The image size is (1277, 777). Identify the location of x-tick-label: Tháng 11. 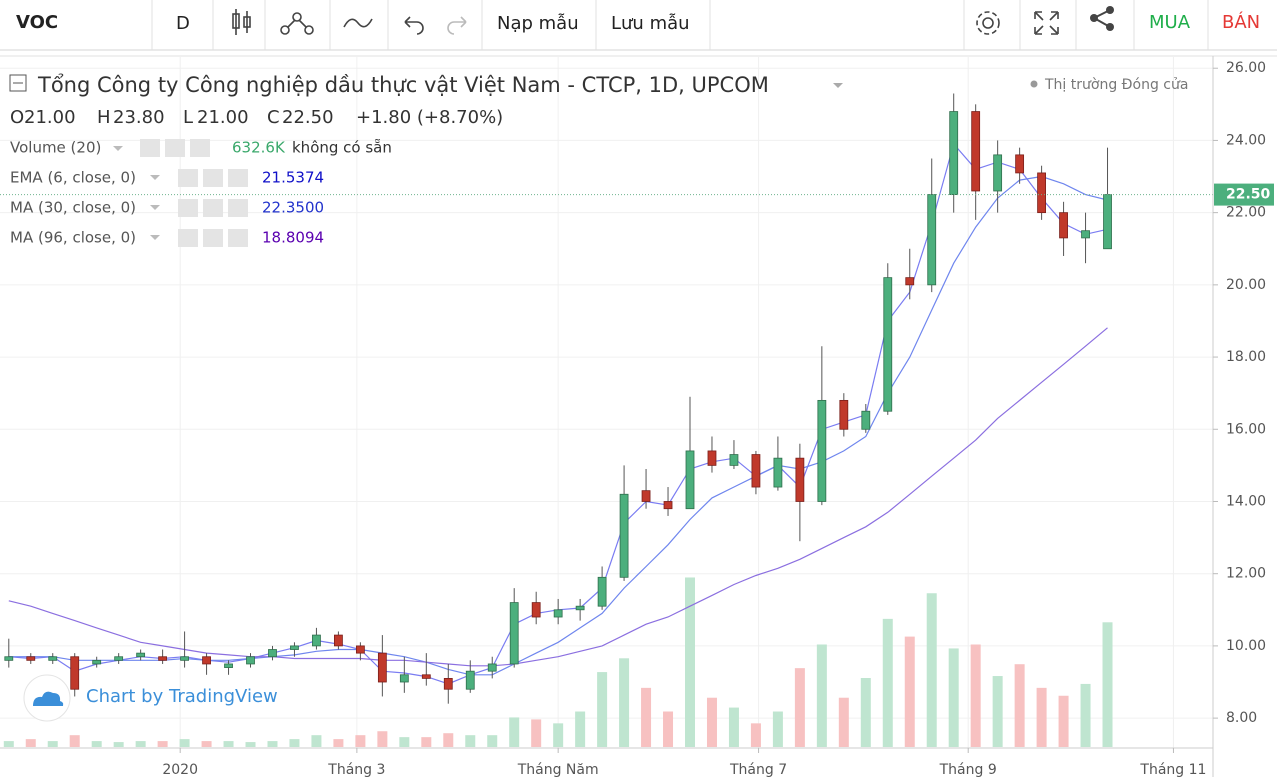
(1172, 769).